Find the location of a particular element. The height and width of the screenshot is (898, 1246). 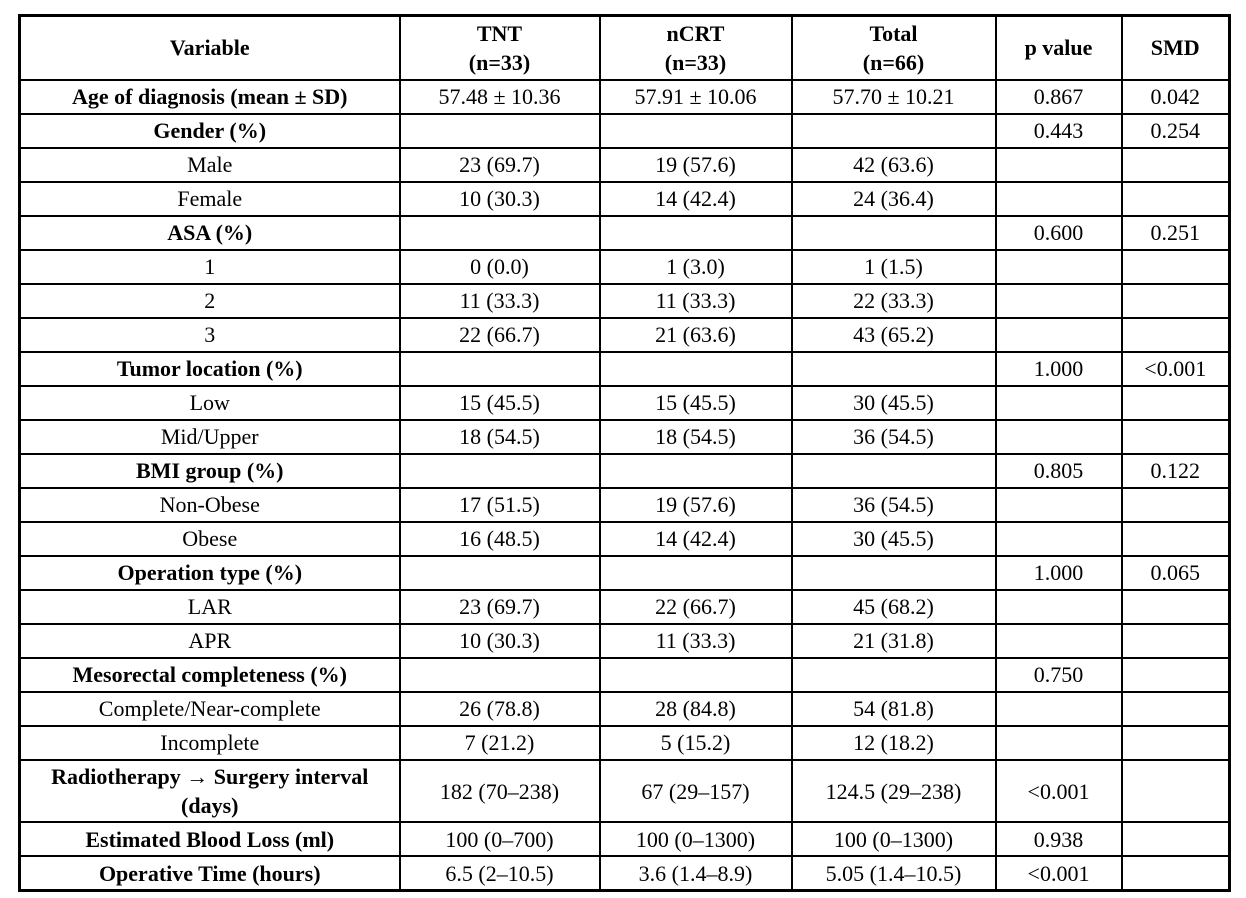

column-header-total: Total (n=66) is located at coordinates (893, 47).